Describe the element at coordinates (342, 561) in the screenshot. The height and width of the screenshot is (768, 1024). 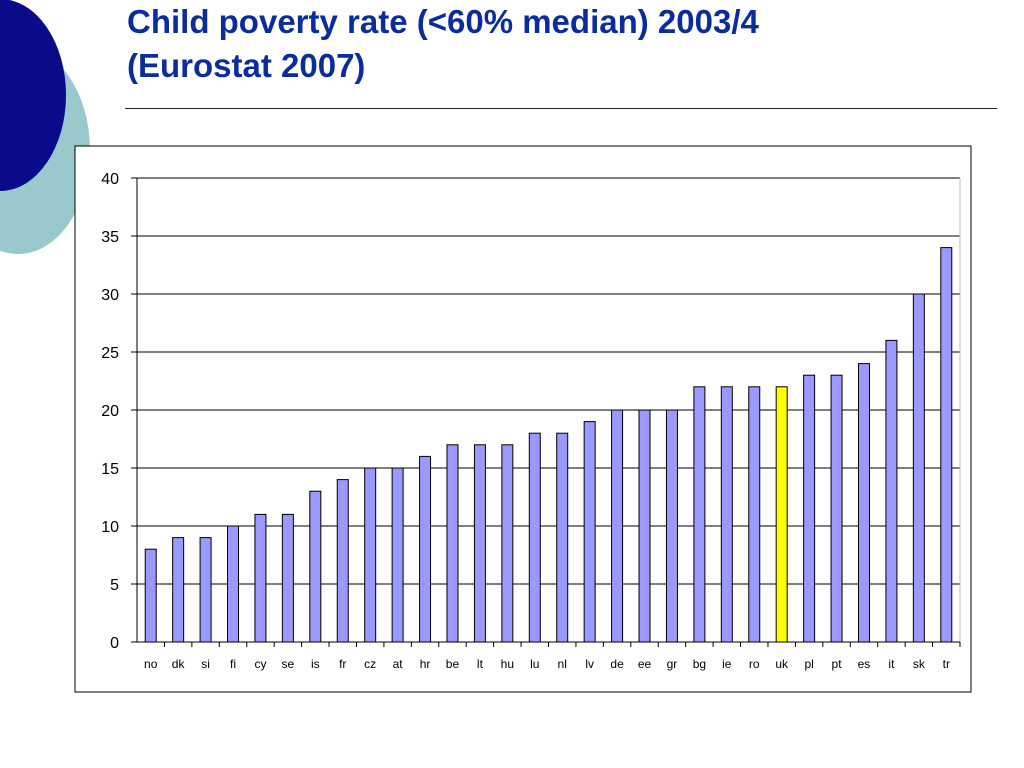
I see `bar-fr` at that location.